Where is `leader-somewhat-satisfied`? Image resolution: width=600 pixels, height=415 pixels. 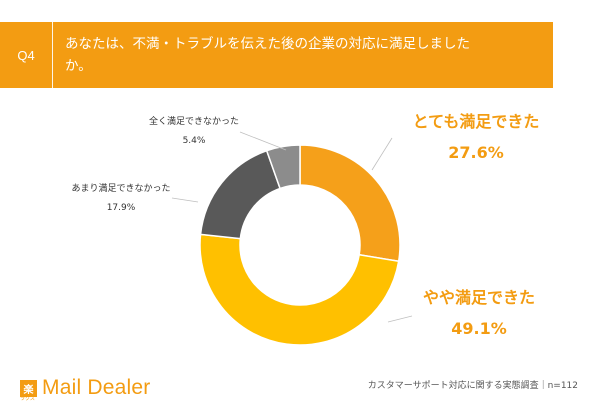
leader-somewhat-satisfied is located at coordinates (400, 319).